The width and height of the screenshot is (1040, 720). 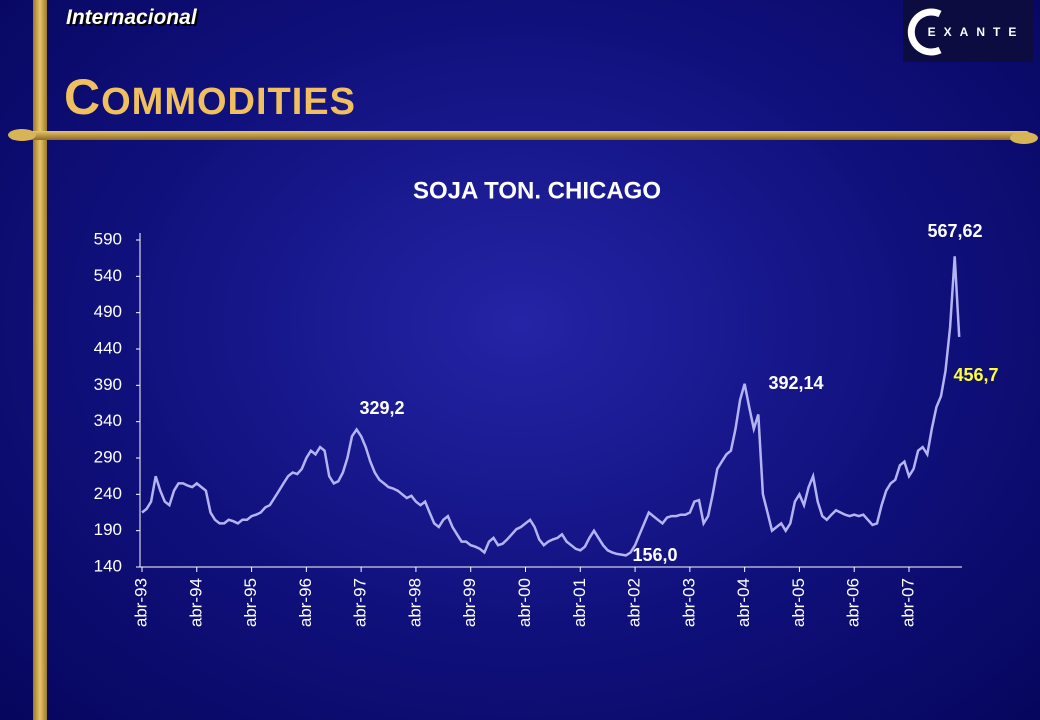 What do you see at coordinates (975, 375) in the screenshot?
I see `annotation: 456,7` at bounding box center [975, 375].